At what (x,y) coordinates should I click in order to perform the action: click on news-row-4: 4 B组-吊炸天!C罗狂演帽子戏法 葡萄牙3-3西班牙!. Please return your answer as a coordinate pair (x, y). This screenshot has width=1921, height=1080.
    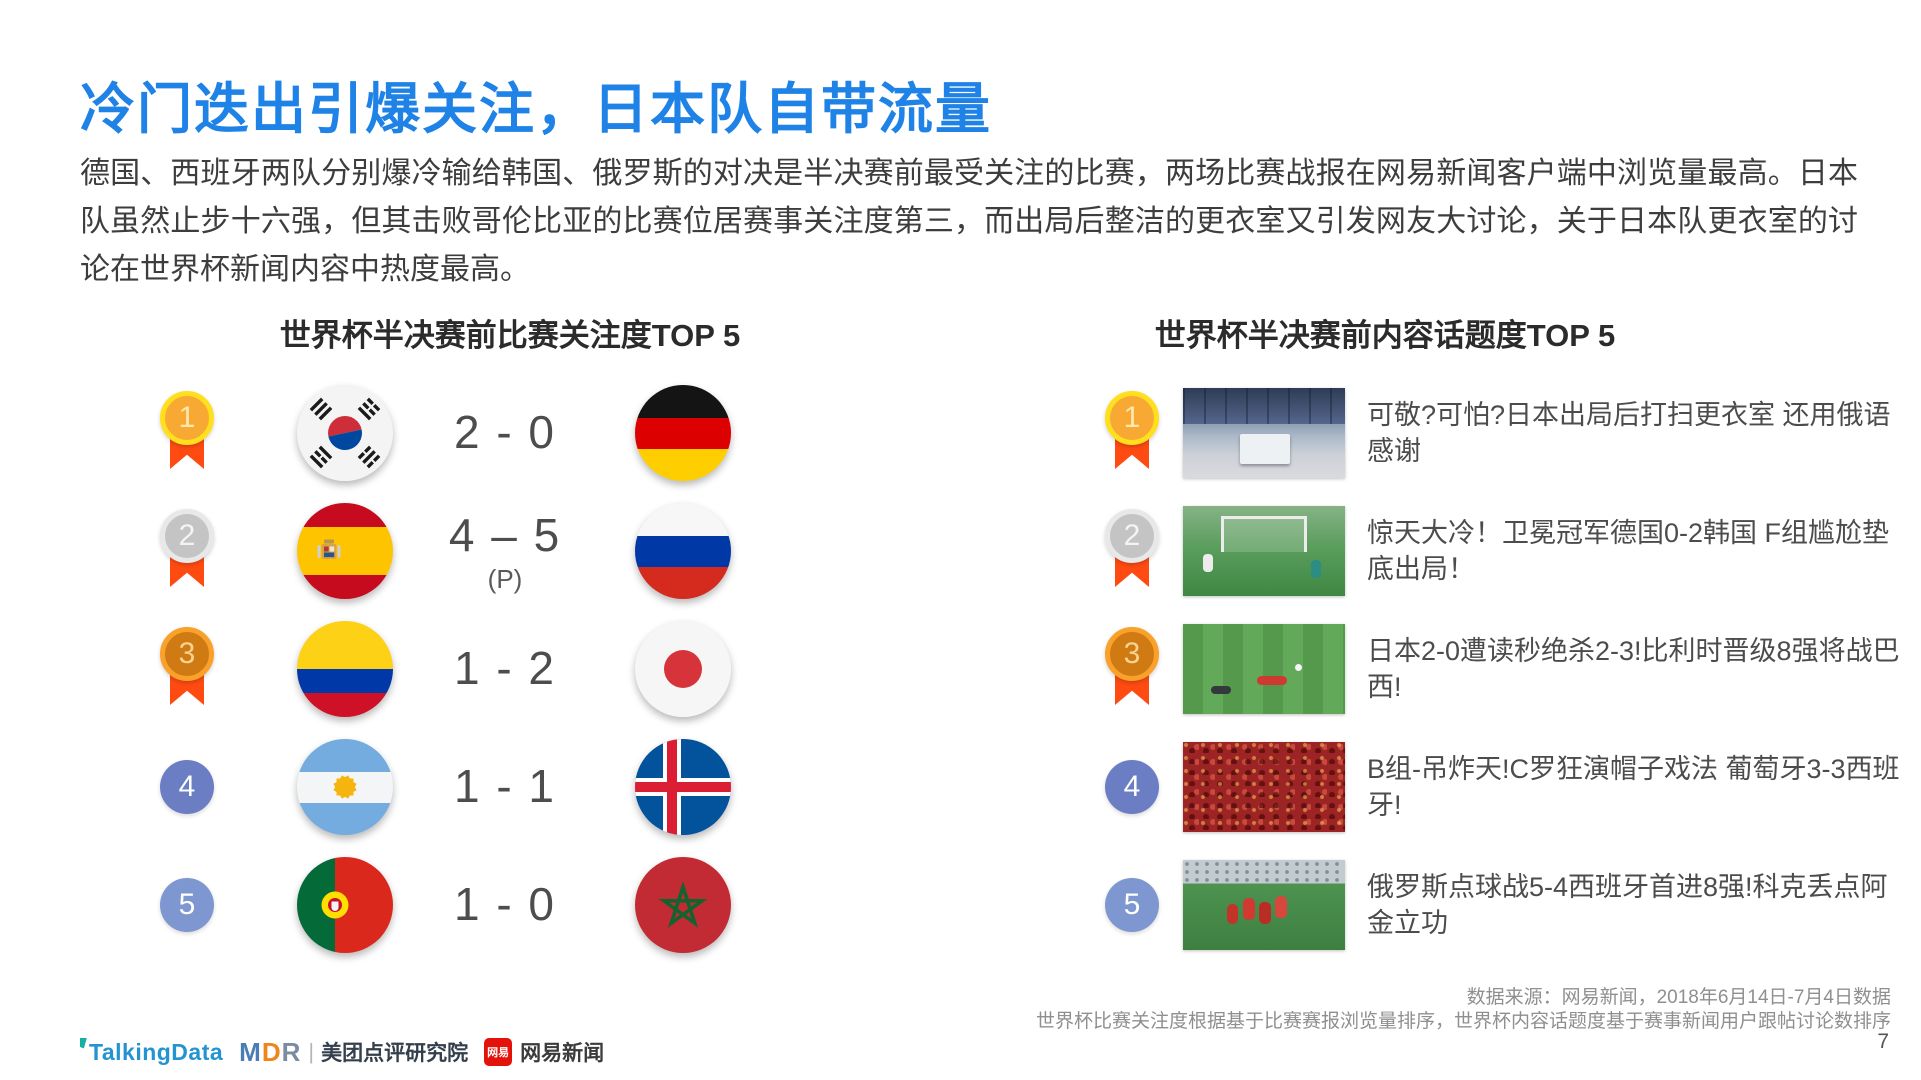
    Looking at the image, I should click on (1513, 787).